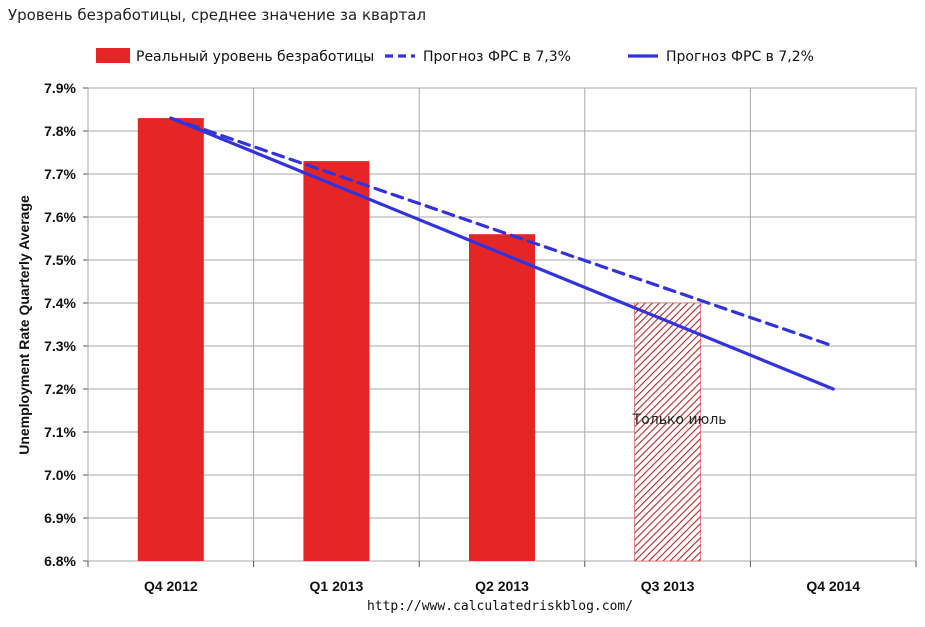 Image resolution: width=925 pixels, height=627 pixels. Describe the element at coordinates (667, 432) in the screenshot. I see `bar-hatched` at that location.